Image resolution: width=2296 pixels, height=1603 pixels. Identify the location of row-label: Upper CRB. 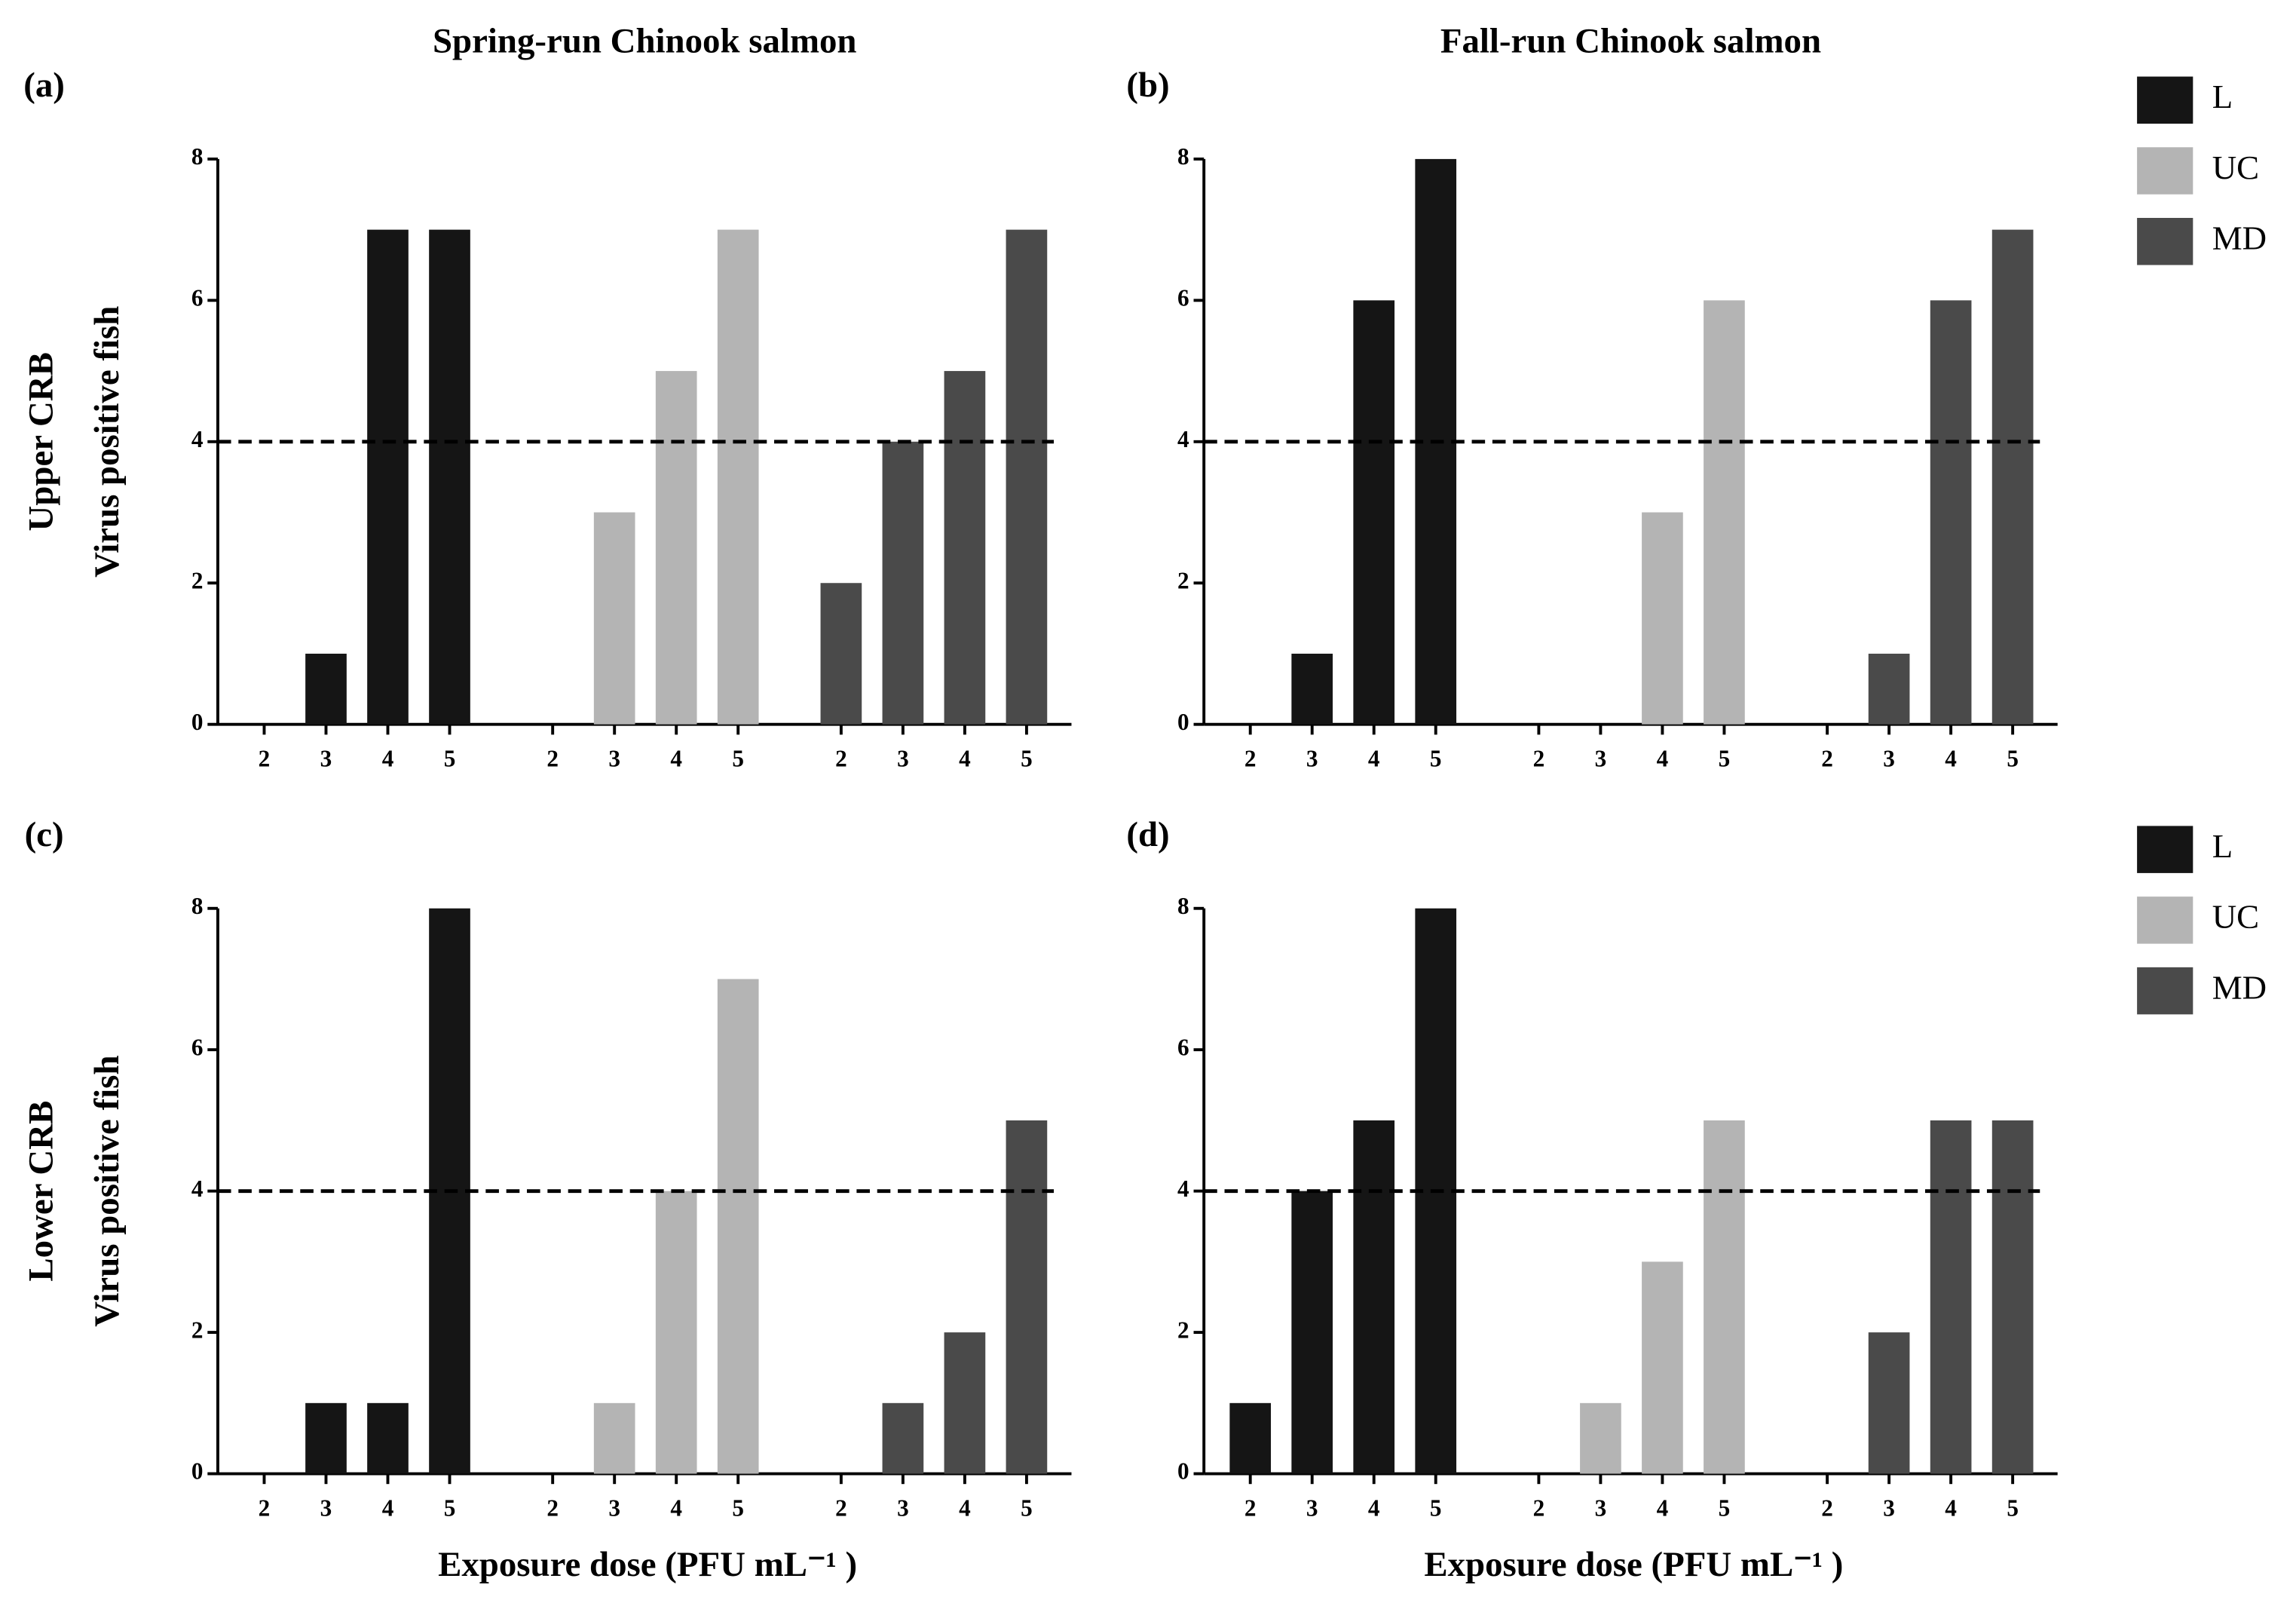
(40, 441).